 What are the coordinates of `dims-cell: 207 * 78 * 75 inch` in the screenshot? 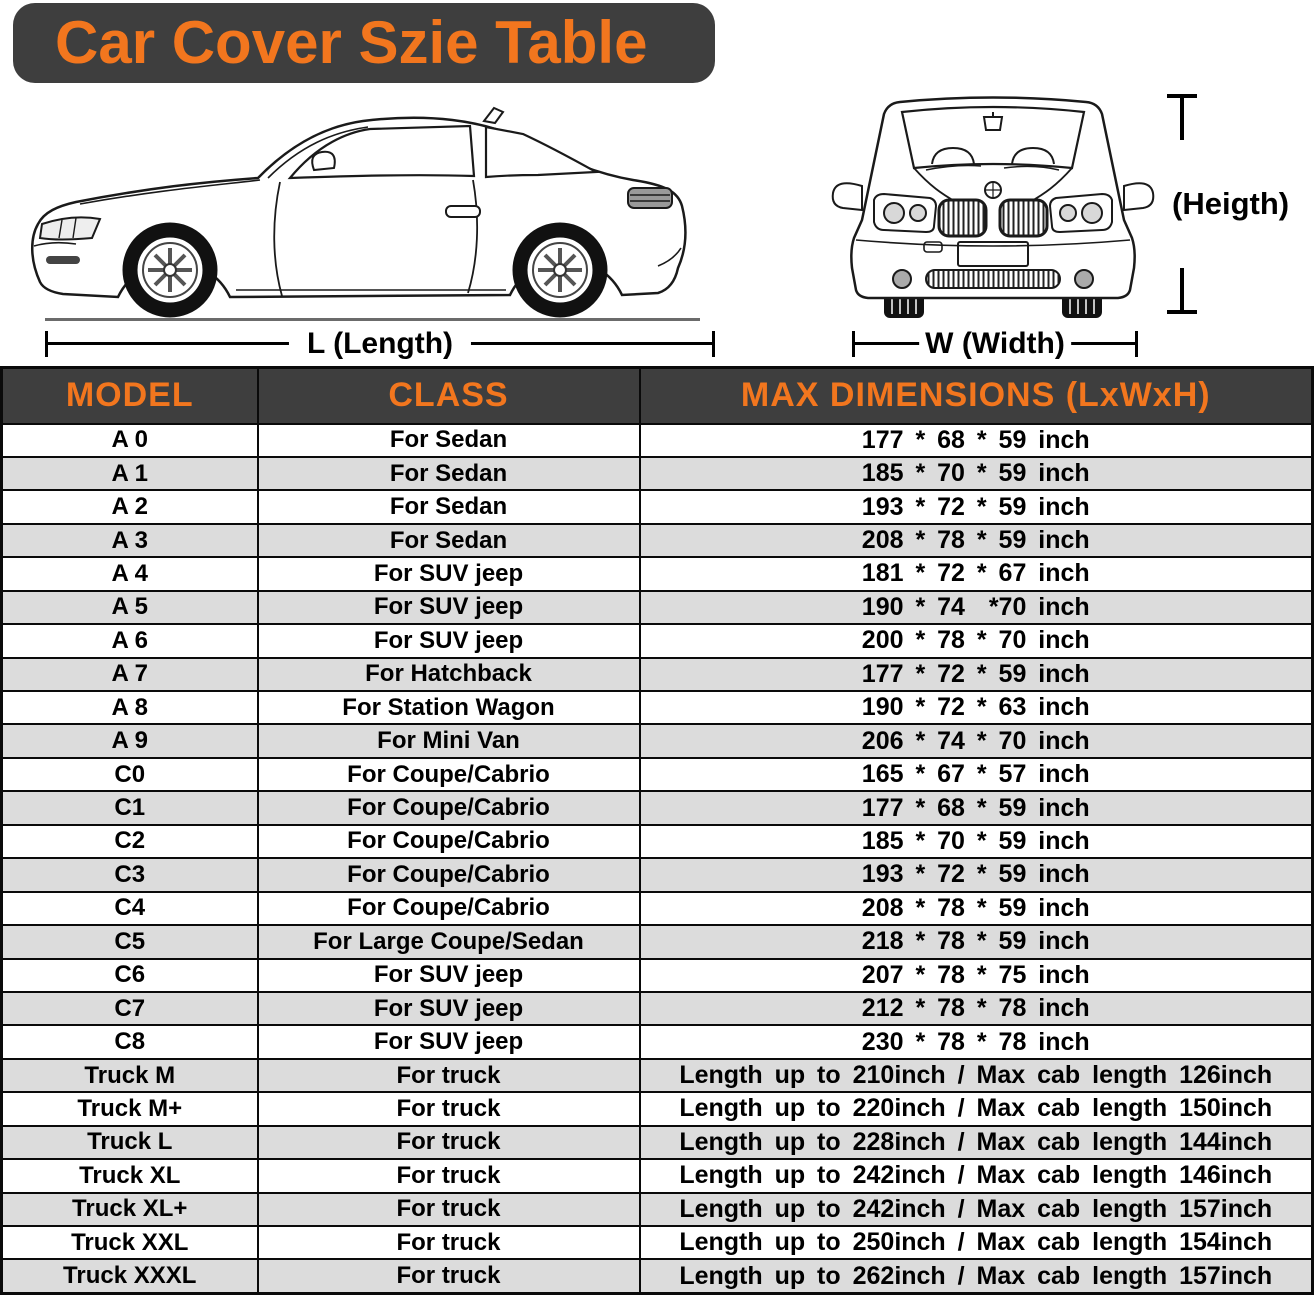 It's located at (976, 975).